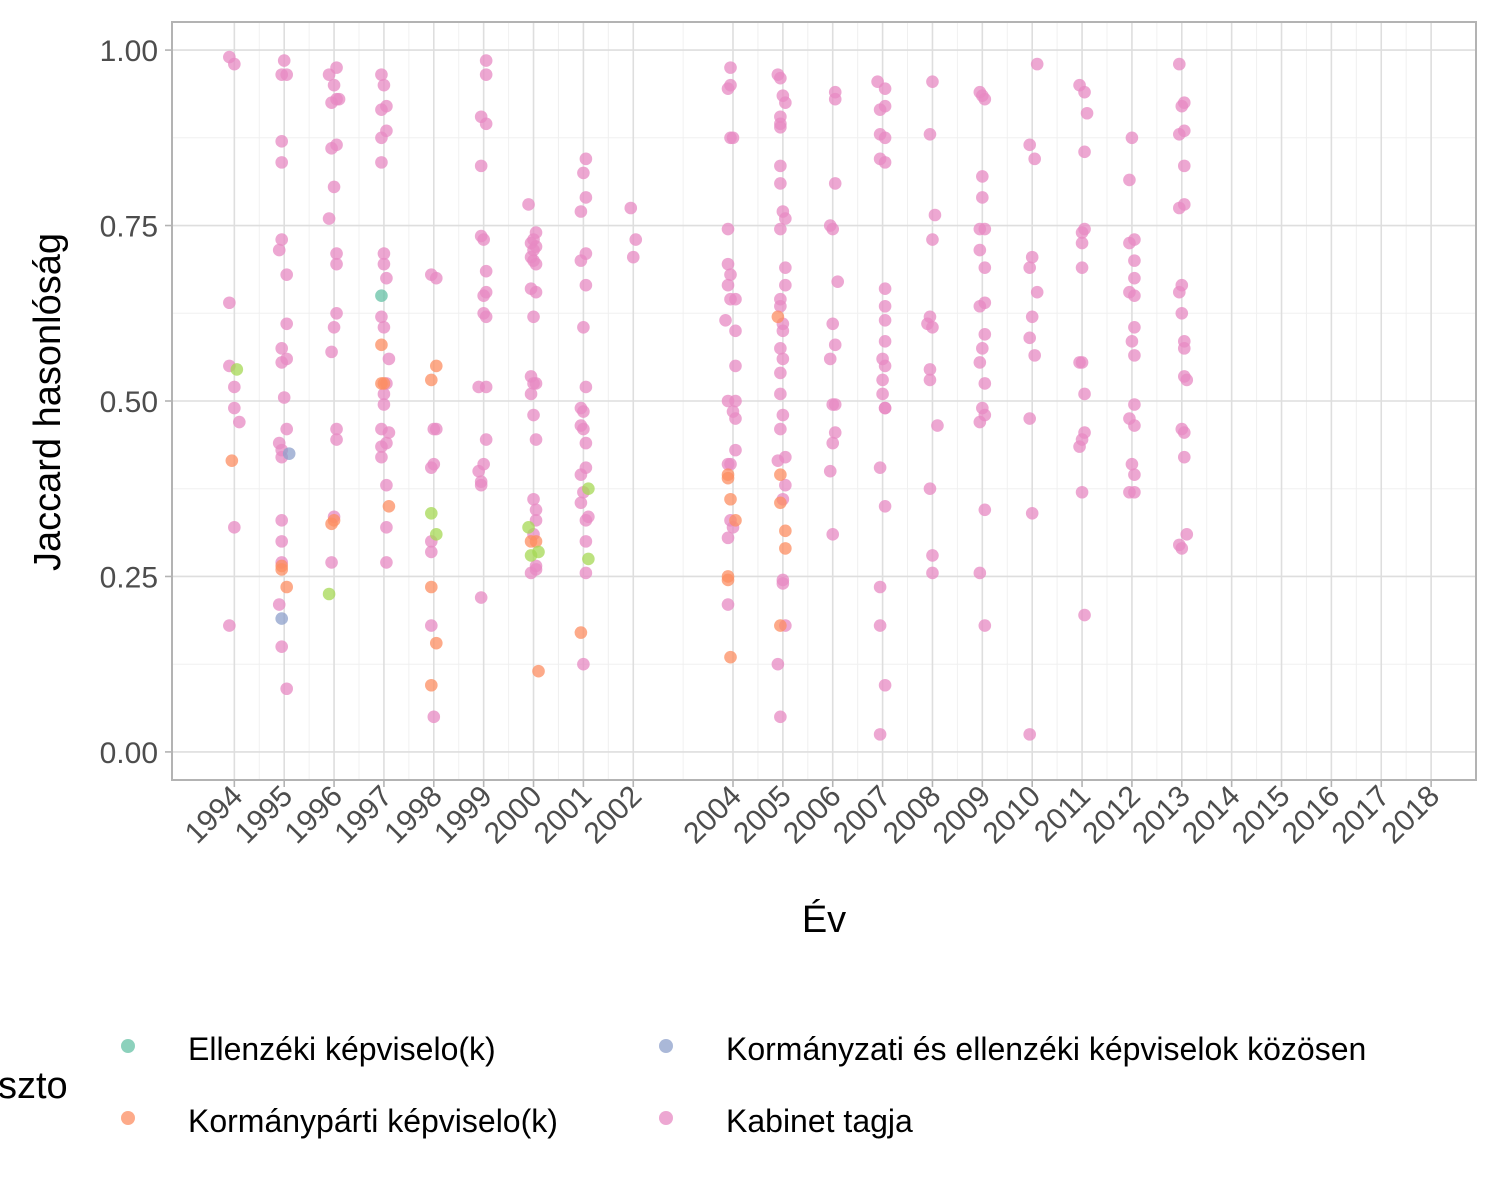 The width and height of the screenshot is (1500, 1200). What do you see at coordinates (962, 815) in the screenshot?
I see `x-tick-label: 2009` at bounding box center [962, 815].